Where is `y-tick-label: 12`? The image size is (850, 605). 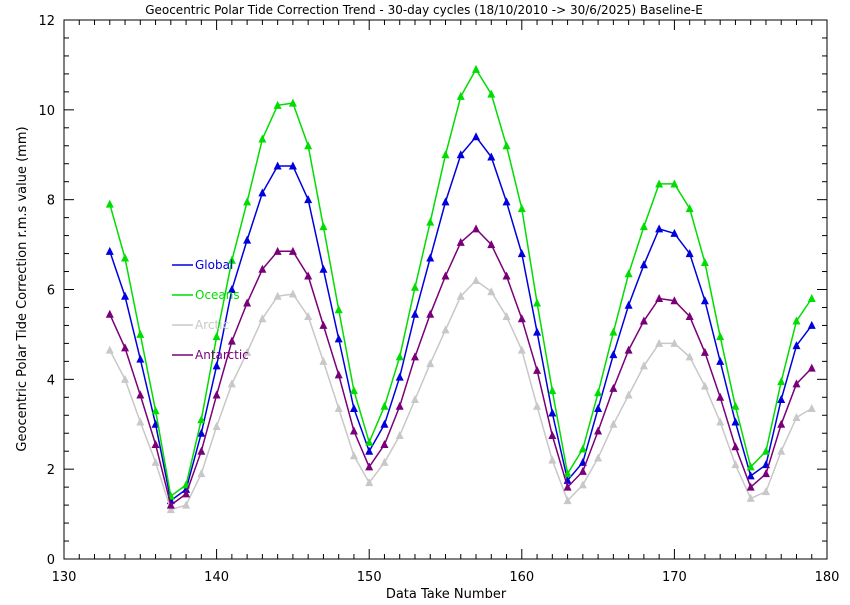
y-tick-label: 12 is located at coordinates (46, 21).